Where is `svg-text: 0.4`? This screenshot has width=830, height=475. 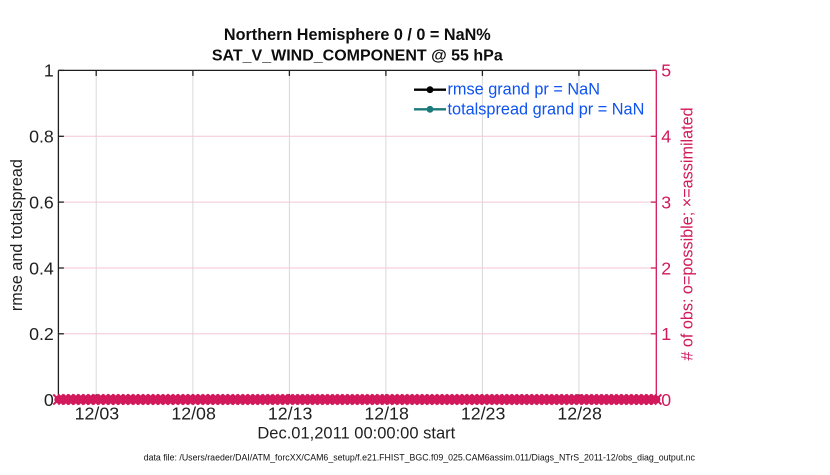 svg-text: 0.4 is located at coordinates (41, 268).